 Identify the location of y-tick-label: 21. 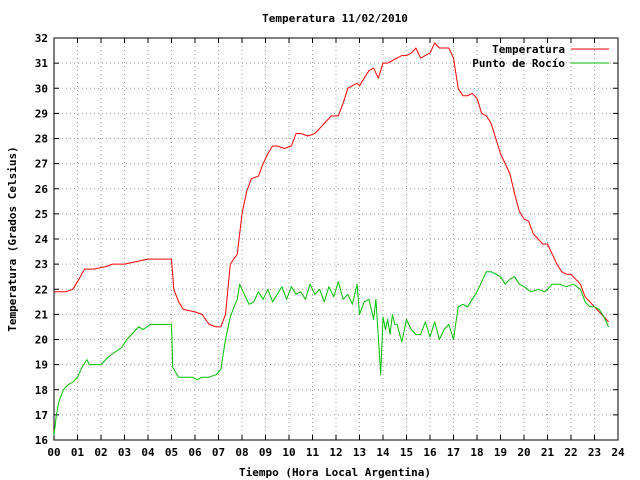
(42, 314).